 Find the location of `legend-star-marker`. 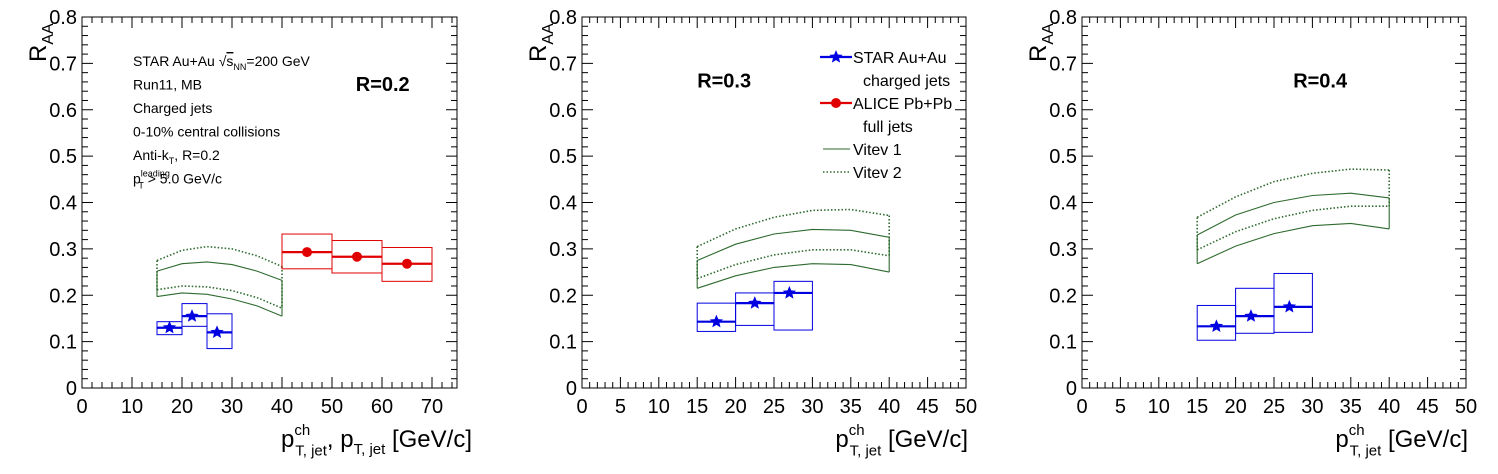

legend-star-marker is located at coordinates (836, 56).